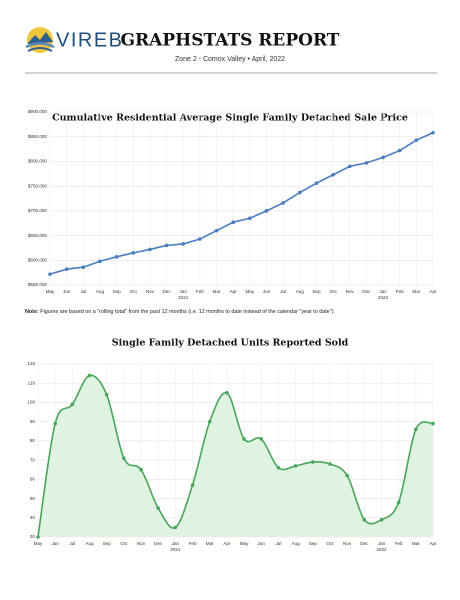 This screenshot has width=460, height=600. I want to click on y-tick-label: $600,000, so click(38, 260).